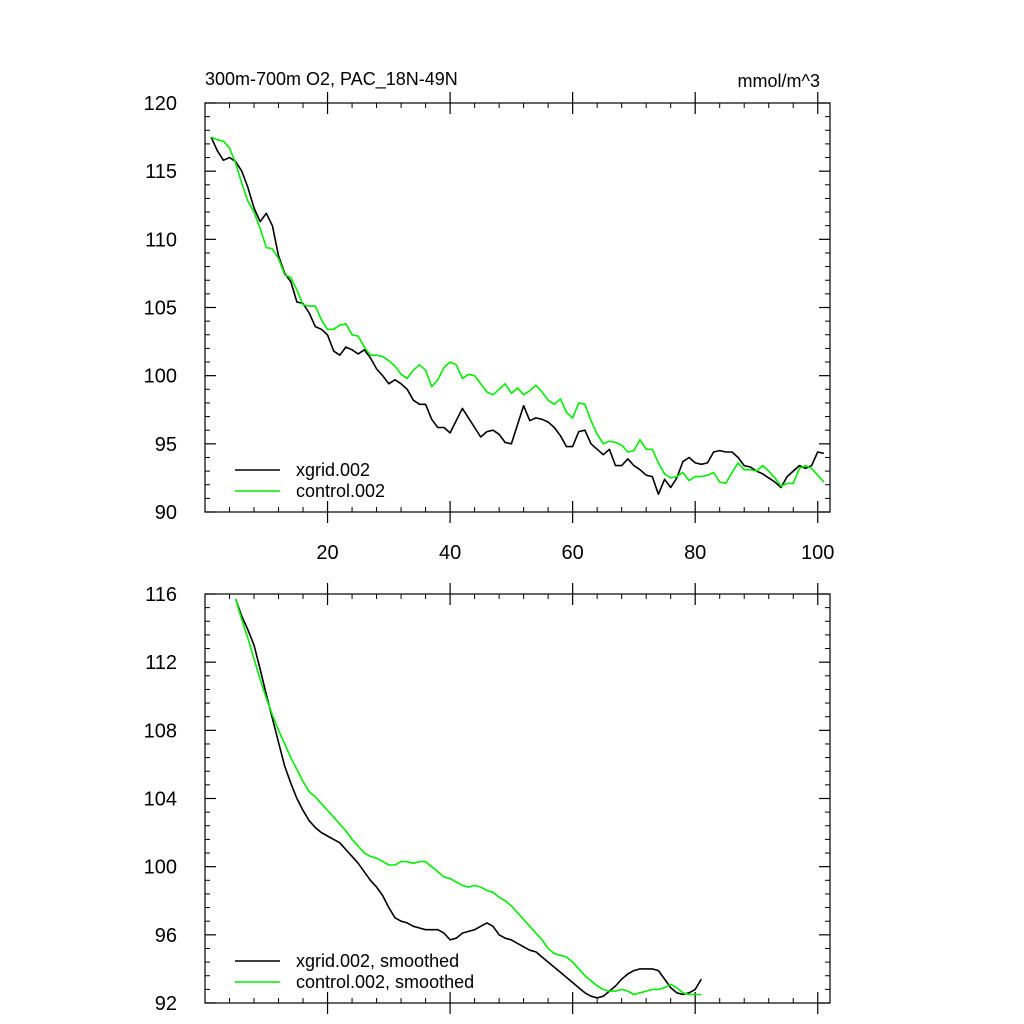 The image size is (1024, 1024). Describe the element at coordinates (161, 663) in the screenshot. I see `y-tick-label: 112` at that location.